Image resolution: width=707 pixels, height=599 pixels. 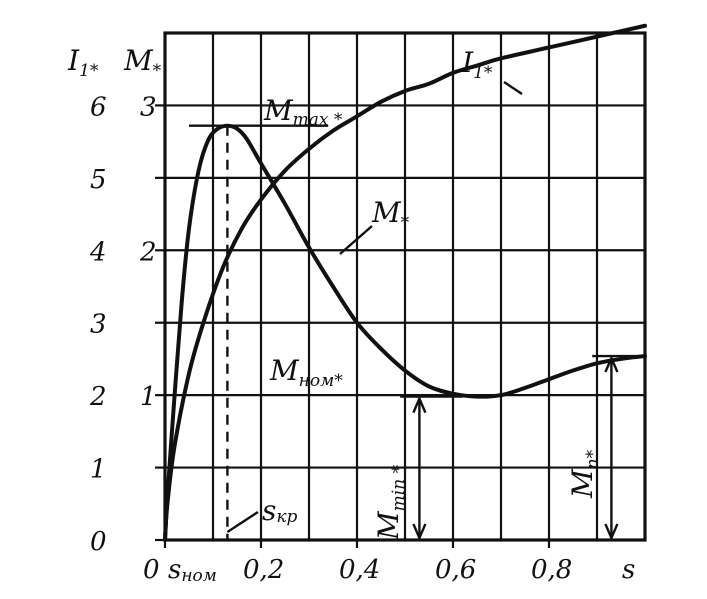 I want to click on y-right-tick-label: 3, so click(x=148, y=107).